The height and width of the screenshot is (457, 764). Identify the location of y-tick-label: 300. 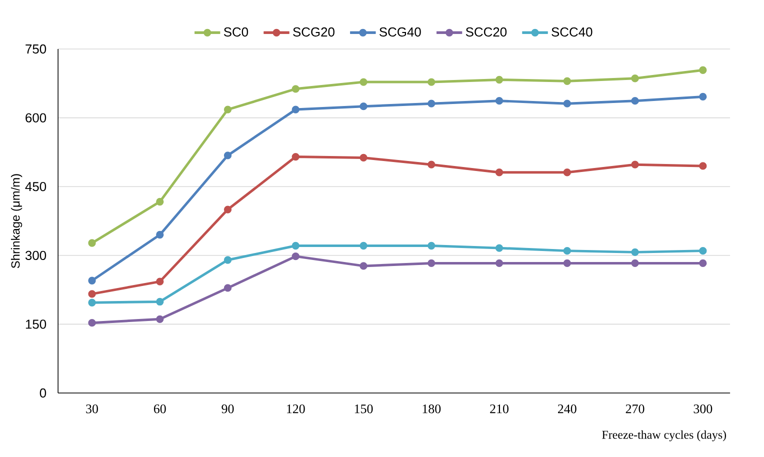
(35, 255).